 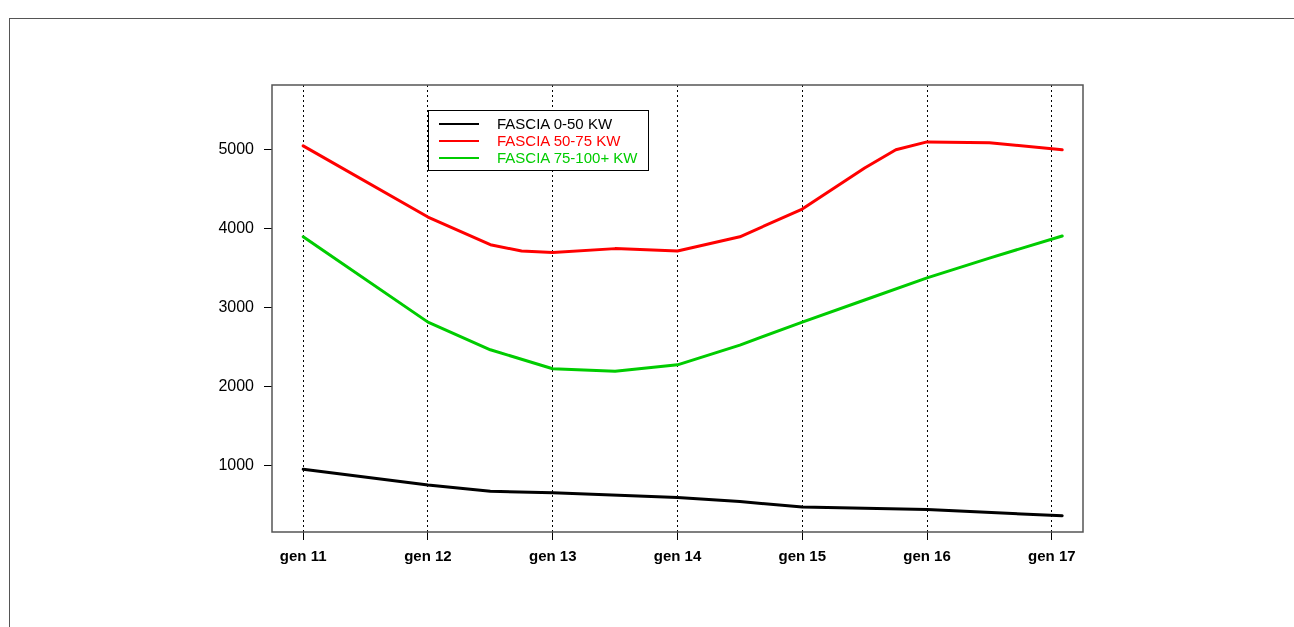 I want to click on x-tick-label: gen 16, so click(x=927, y=556).